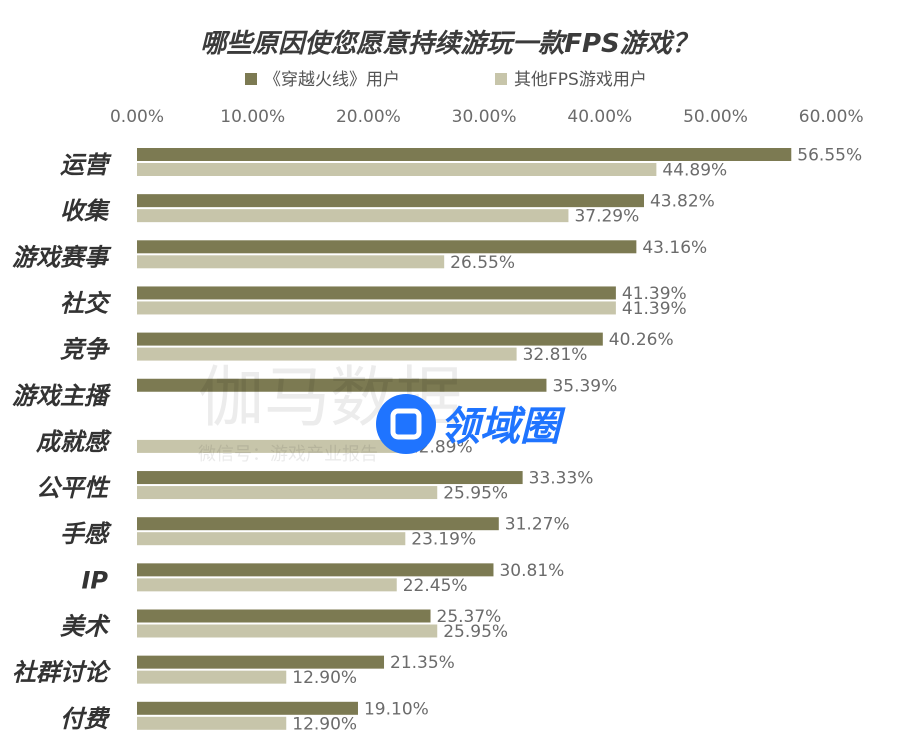 This screenshot has width=898, height=751. Describe the element at coordinates (94, 580) in the screenshot. I see `category-label: IP` at that location.